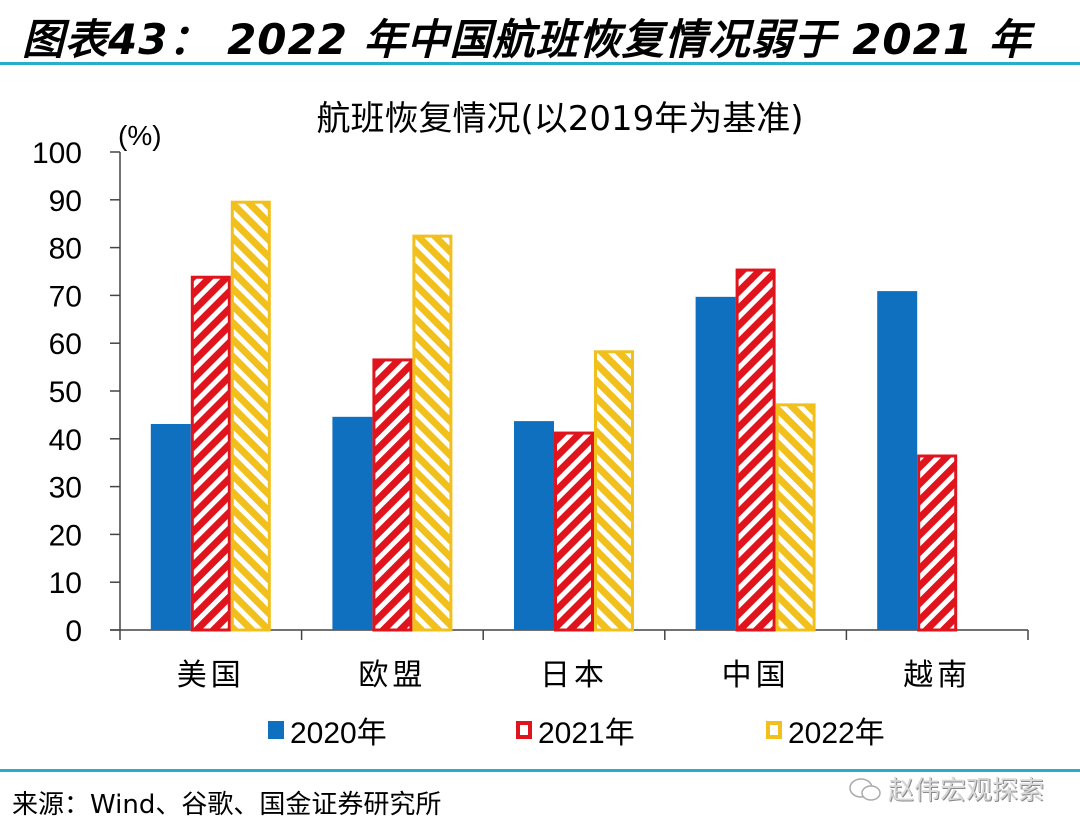  Describe the element at coordinates (65, 344) in the screenshot. I see `y-tick-label: 60` at that location.